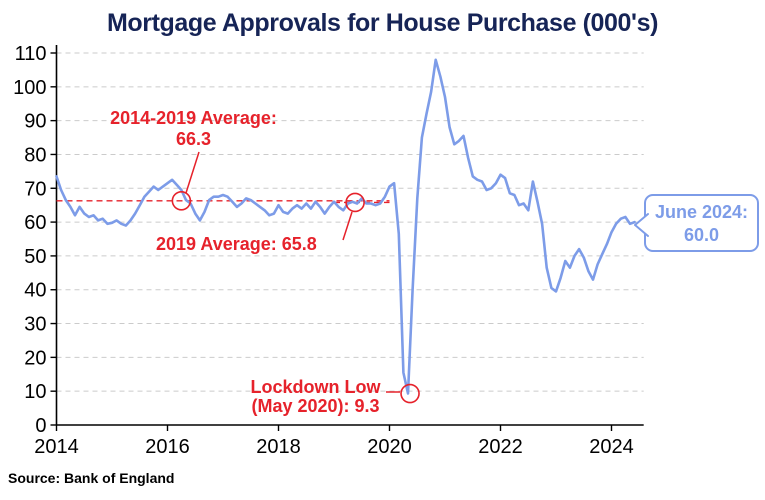  Describe the element at coordinates (389, 447) in the screenshot. I see `x-axis-tick-label: 2020` at that location.